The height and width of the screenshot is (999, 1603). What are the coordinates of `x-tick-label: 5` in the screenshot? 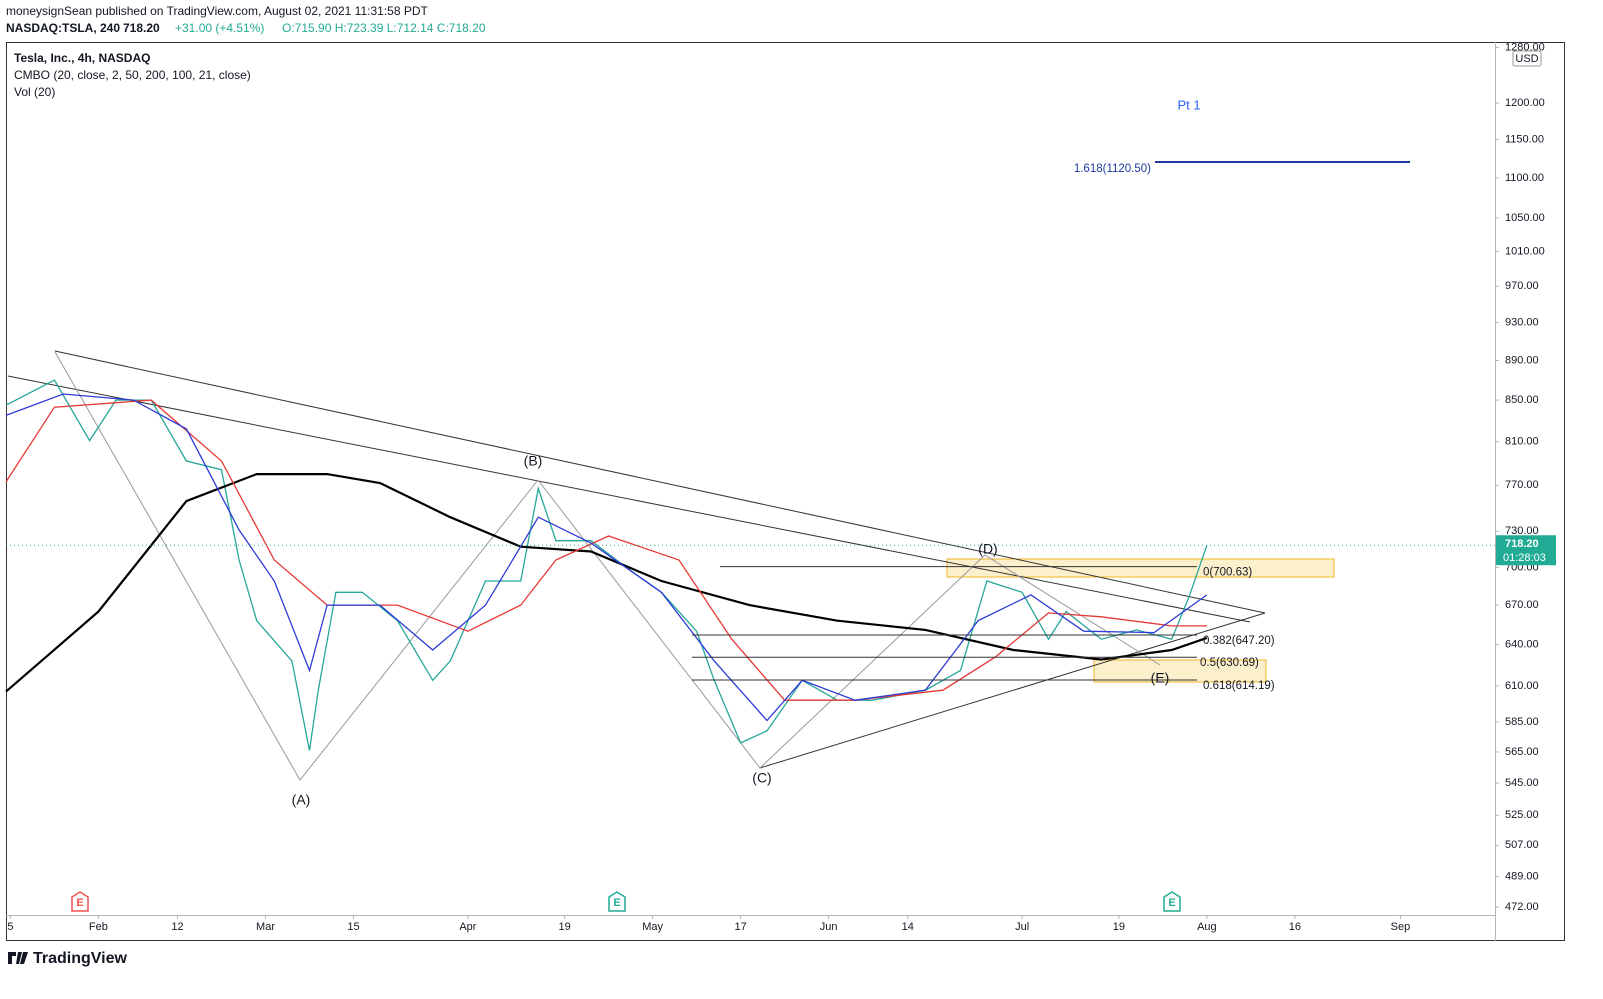 It's located at (10, 927).